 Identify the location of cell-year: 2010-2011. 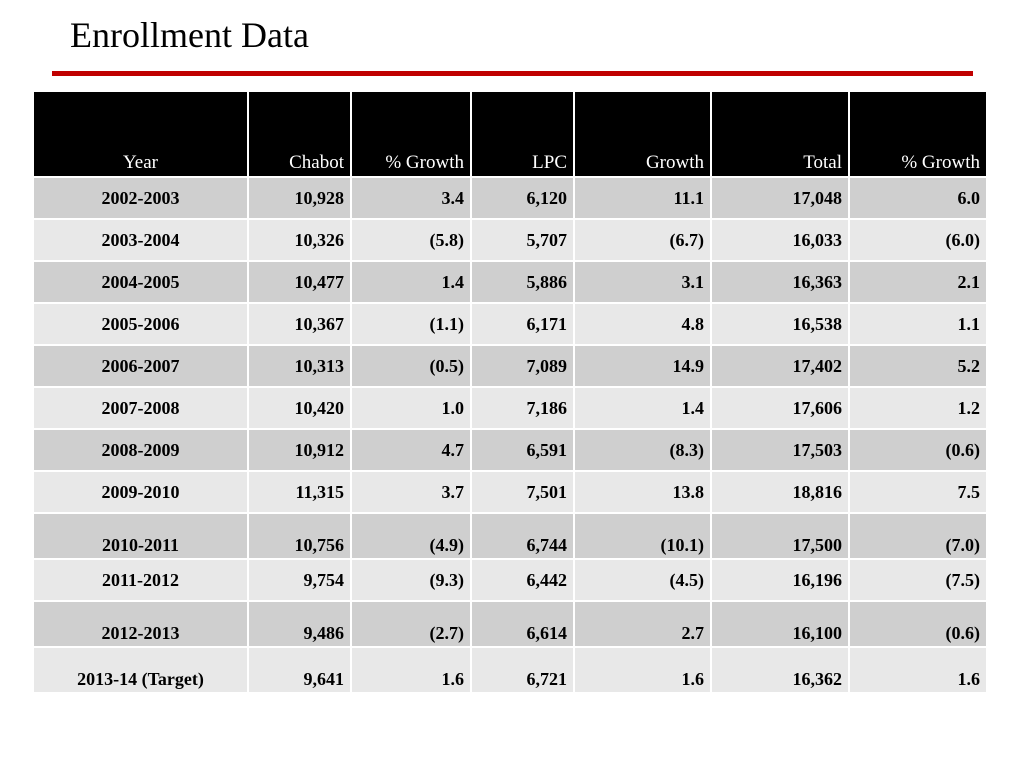
(141, 536).